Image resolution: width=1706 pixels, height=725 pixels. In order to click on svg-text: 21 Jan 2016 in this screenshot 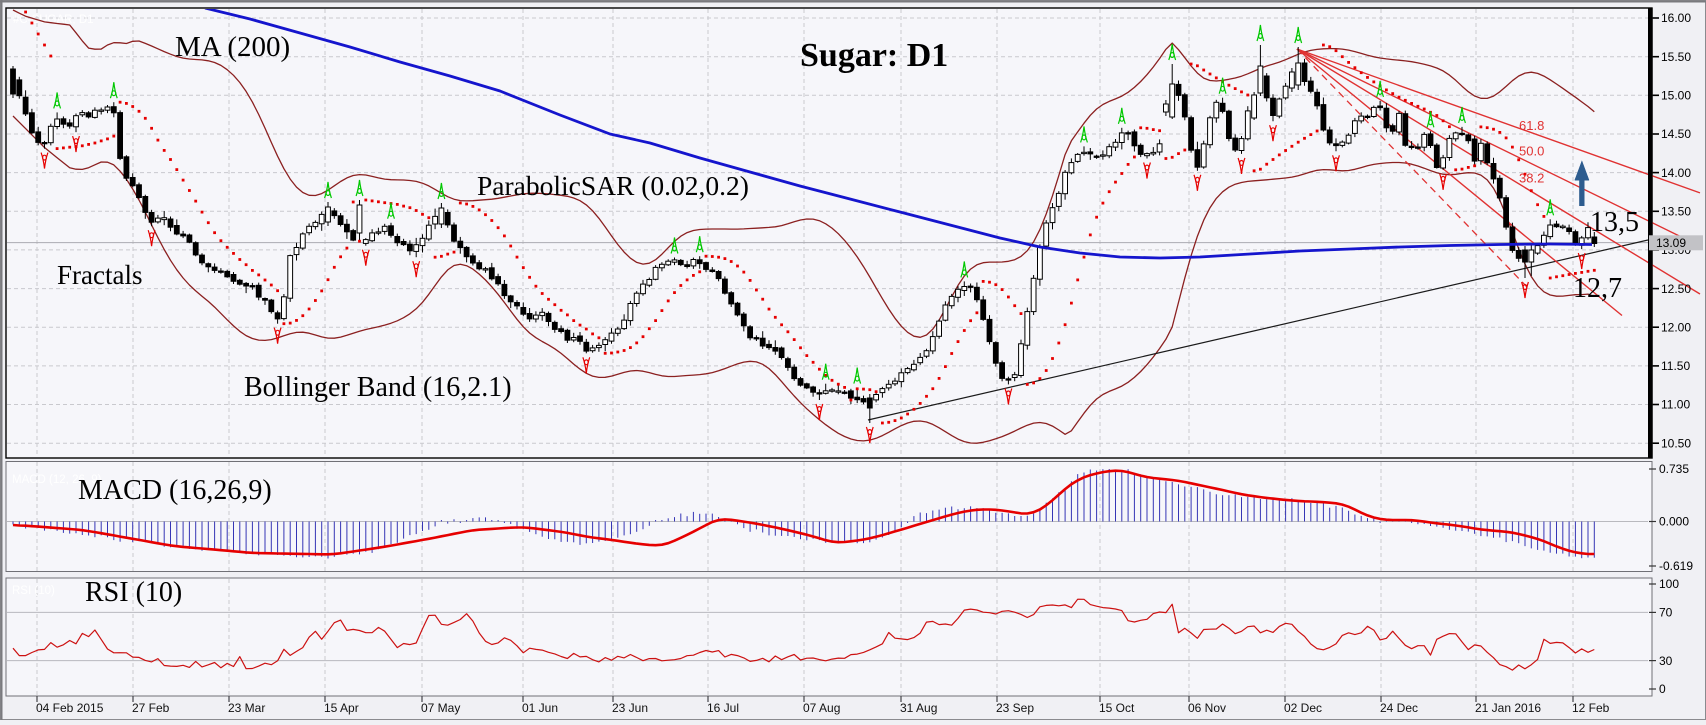, I will do `click(1508, 708)`.